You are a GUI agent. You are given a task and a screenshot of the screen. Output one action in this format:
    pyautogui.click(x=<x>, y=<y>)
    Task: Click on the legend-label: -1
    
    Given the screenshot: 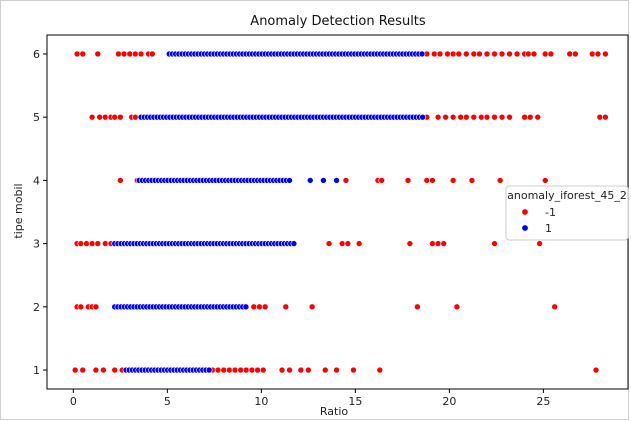 What is the action you would take?
    pyautogui.click(x=550, y=212)
    